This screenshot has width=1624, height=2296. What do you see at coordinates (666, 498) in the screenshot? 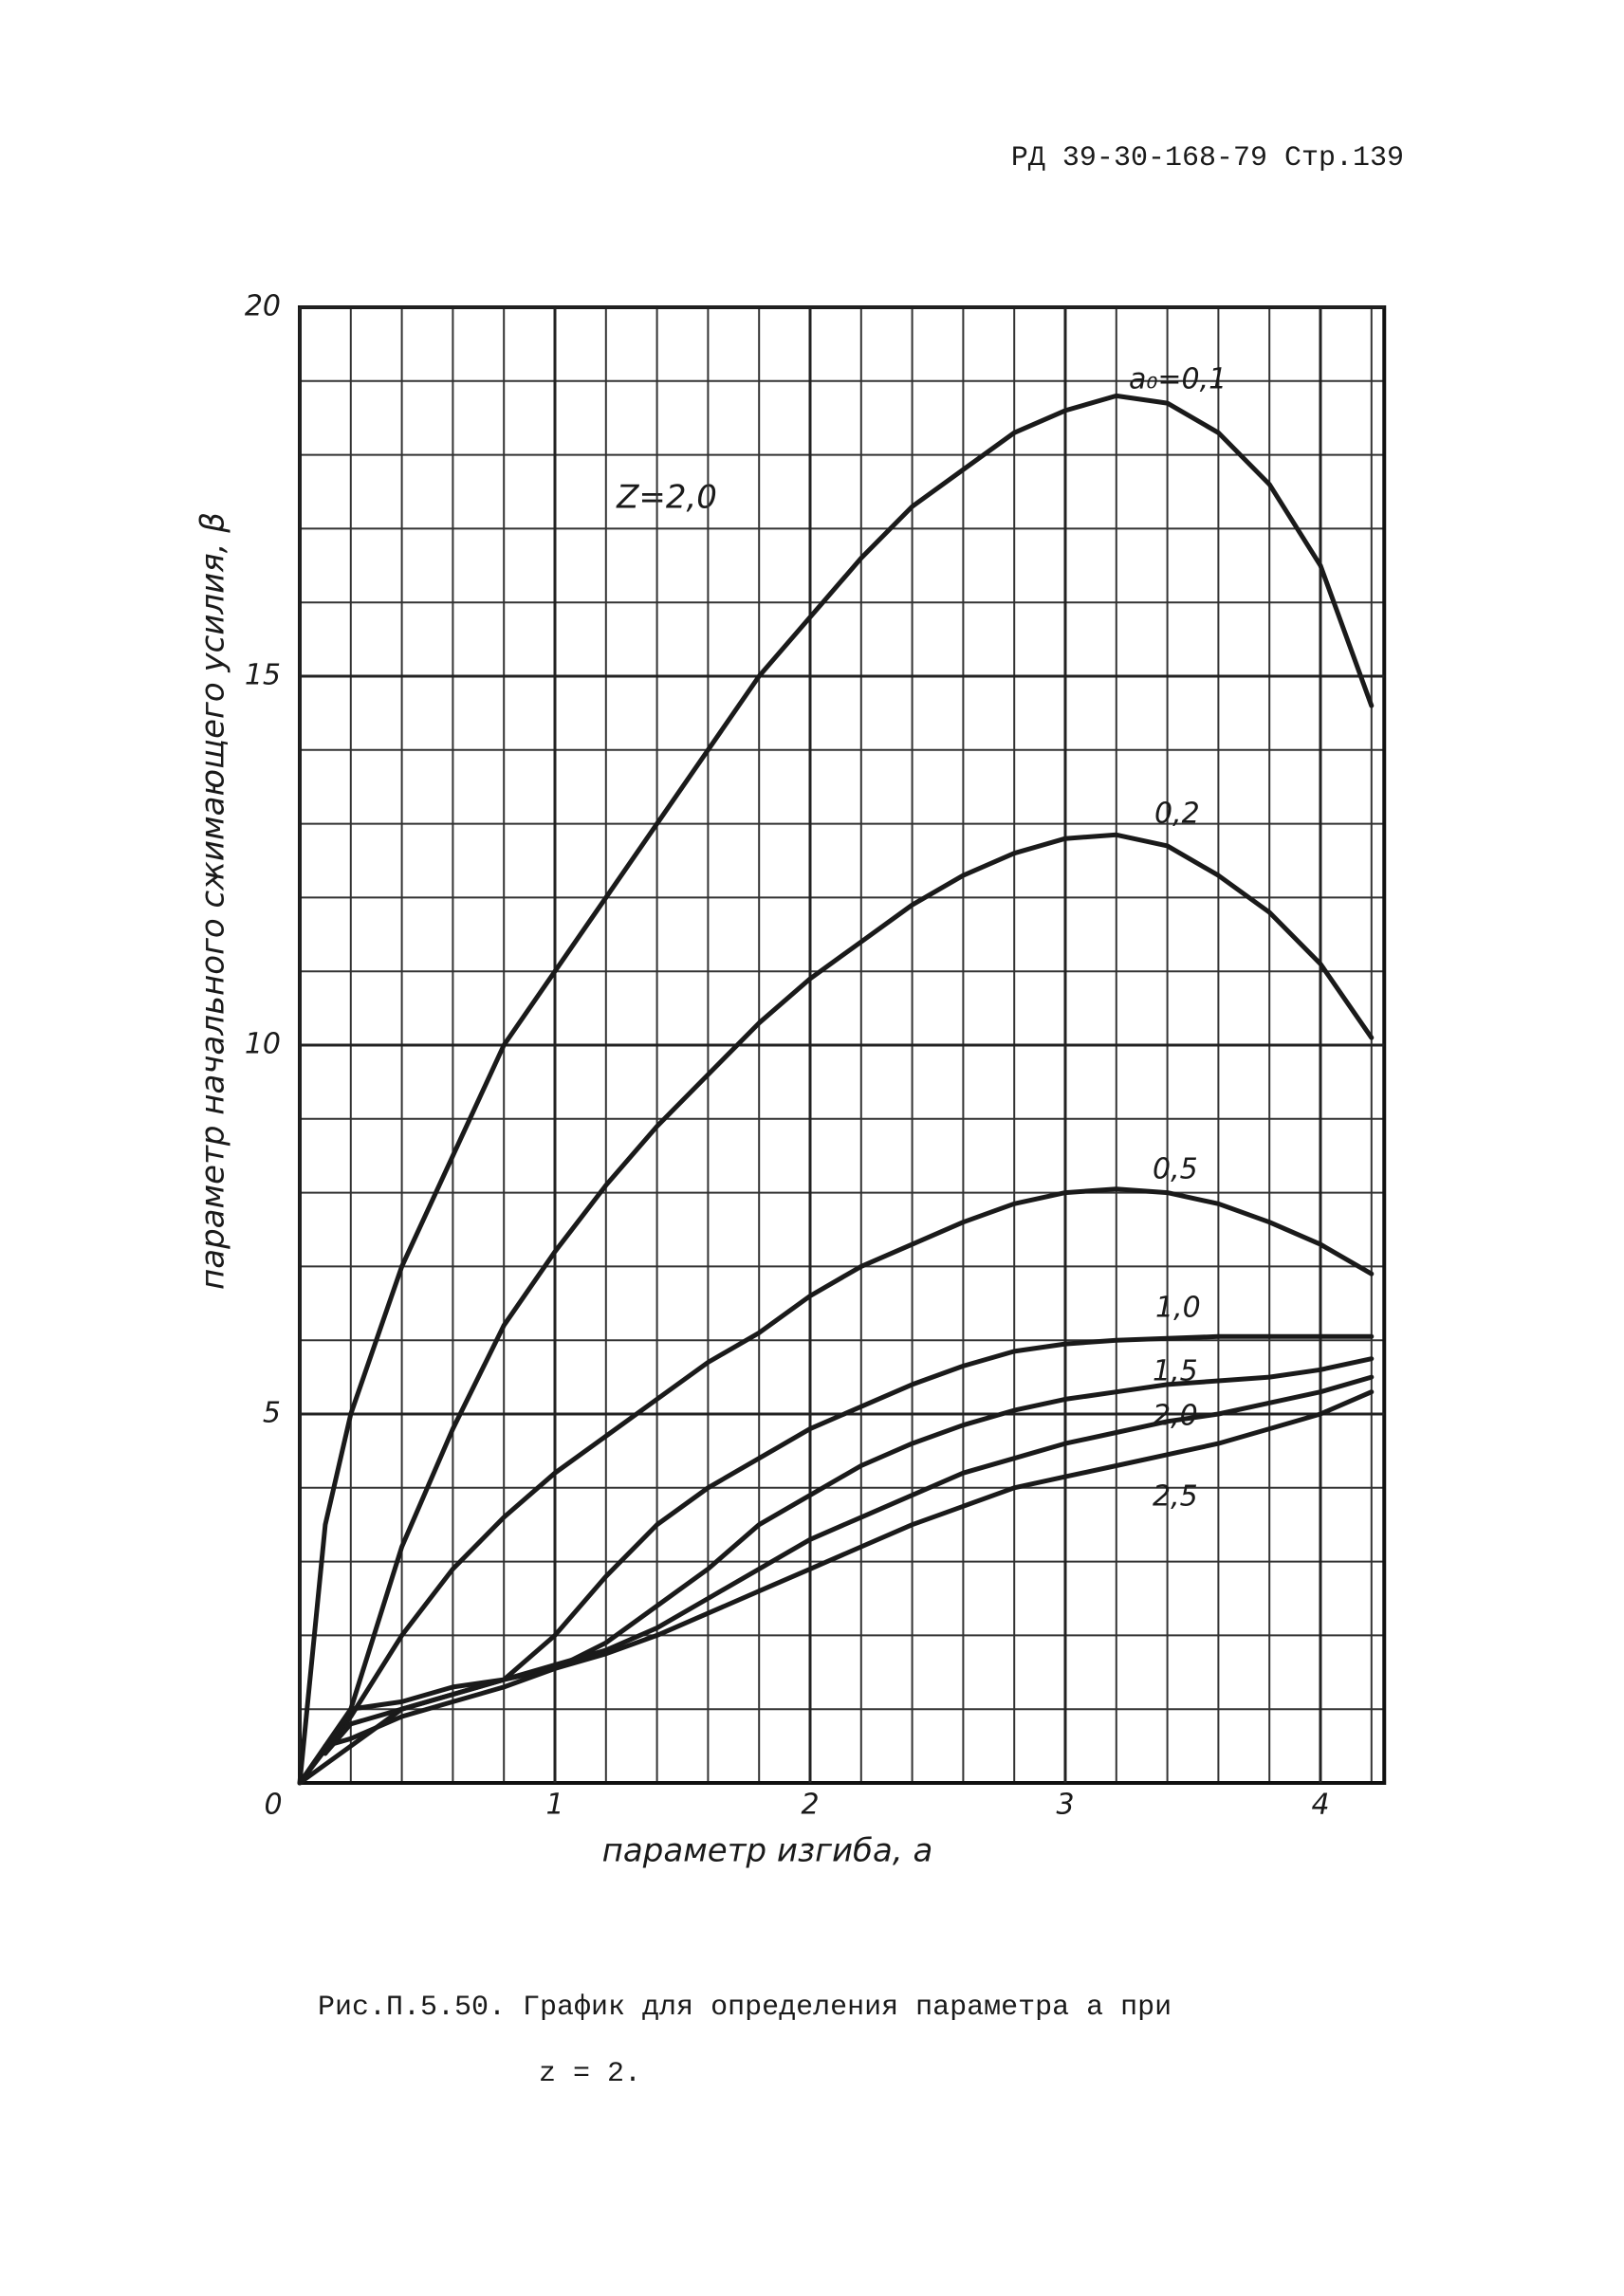
I see `annotation: Z=2,0` at bounding box center [666, 498].